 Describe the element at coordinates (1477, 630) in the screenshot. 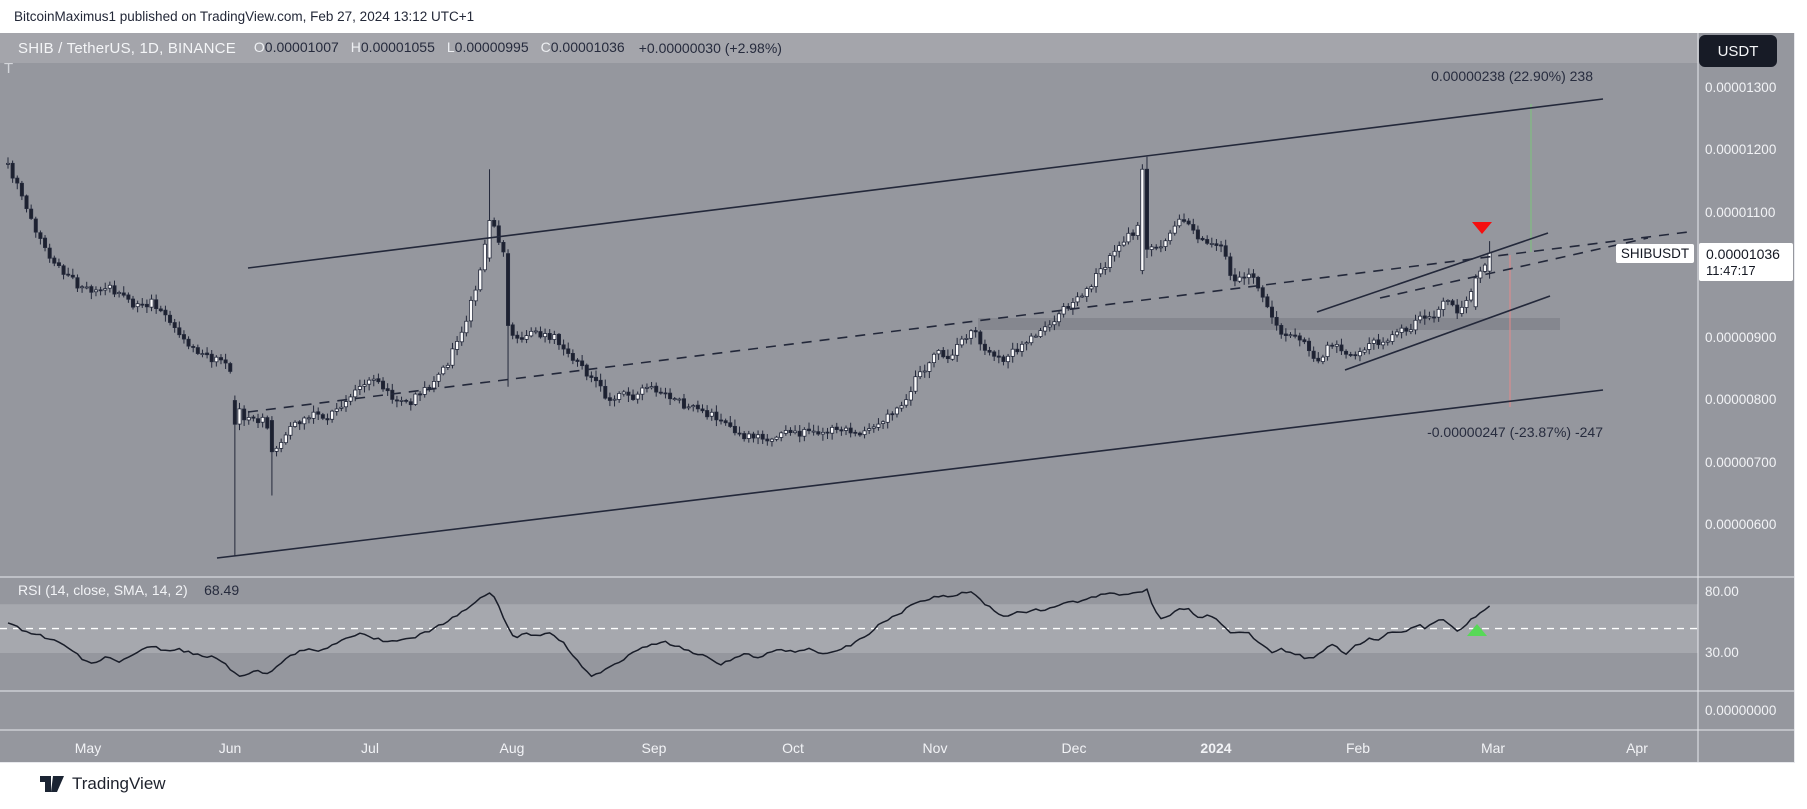

I see `buy-arrow-marker` at that location.